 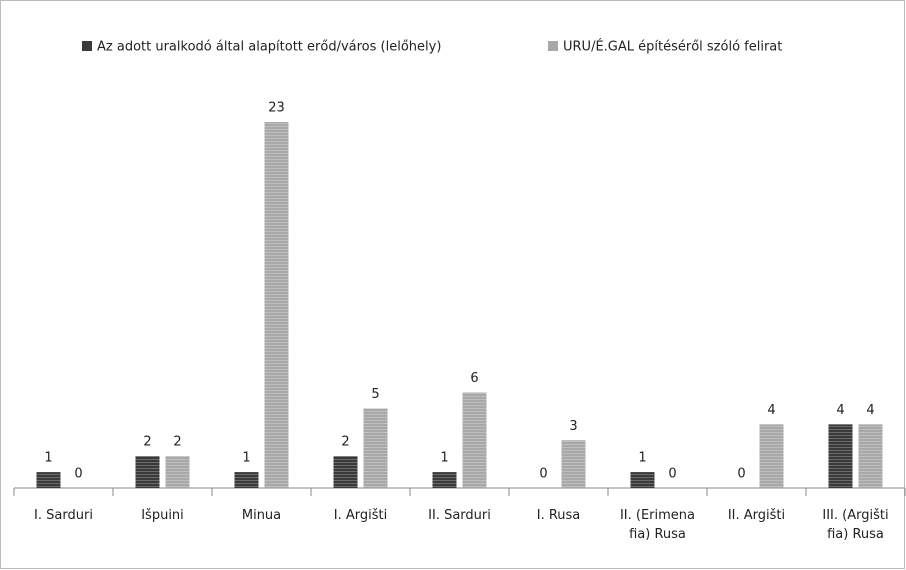 I want to click on x-tick-label: II. (Erimena fia) Rusa, so click(x=657, y=525).